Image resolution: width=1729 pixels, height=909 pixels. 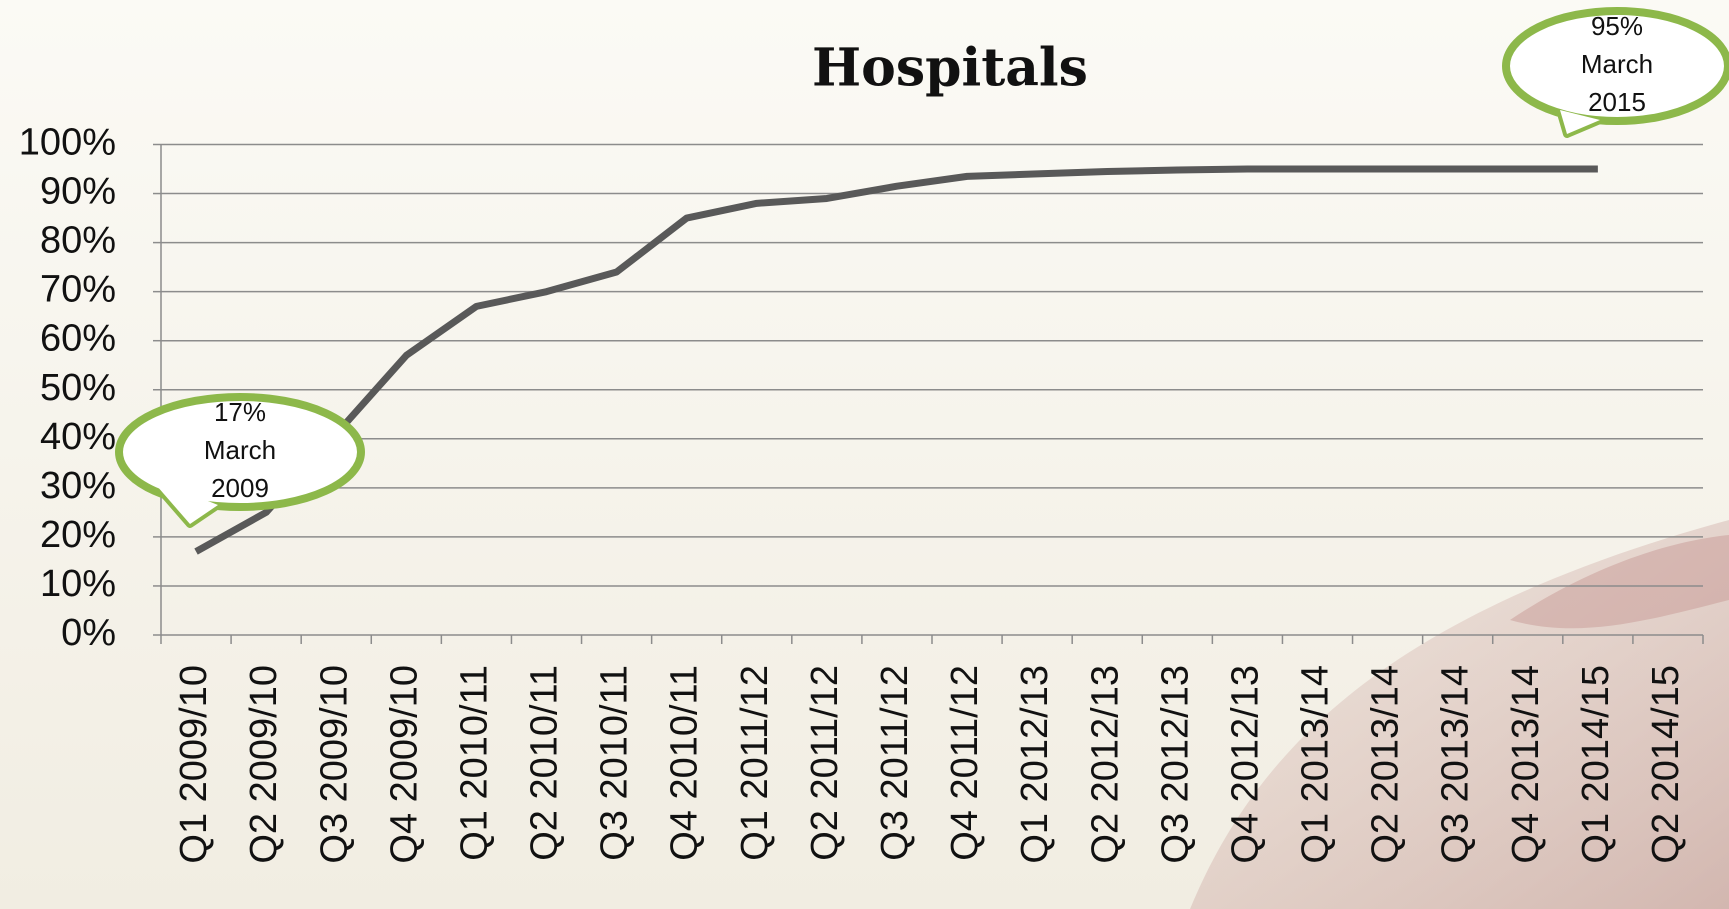 I want to click on x-tick-label: Q4 2010/11, so click(x=685, y=763).